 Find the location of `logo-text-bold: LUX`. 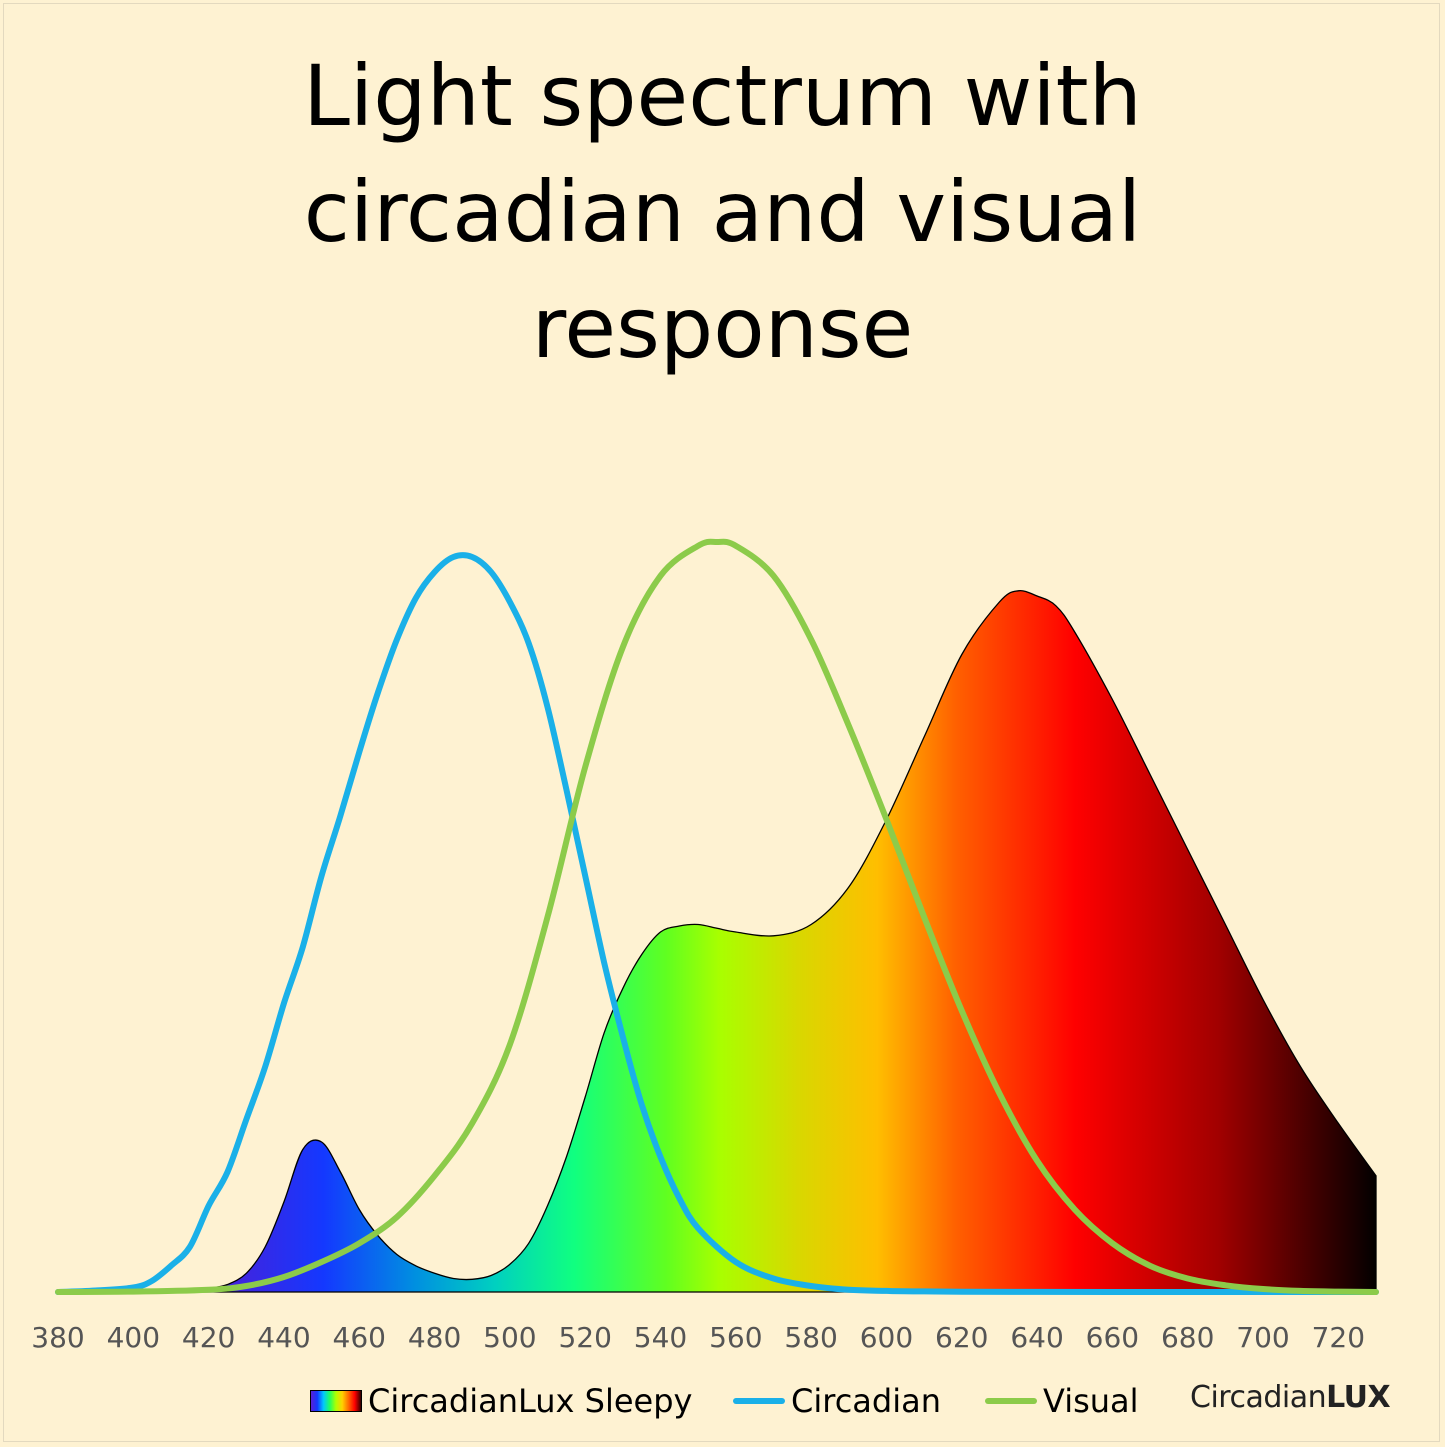

logo-text-bold: LUX is located at coordinates (1358, 1397).